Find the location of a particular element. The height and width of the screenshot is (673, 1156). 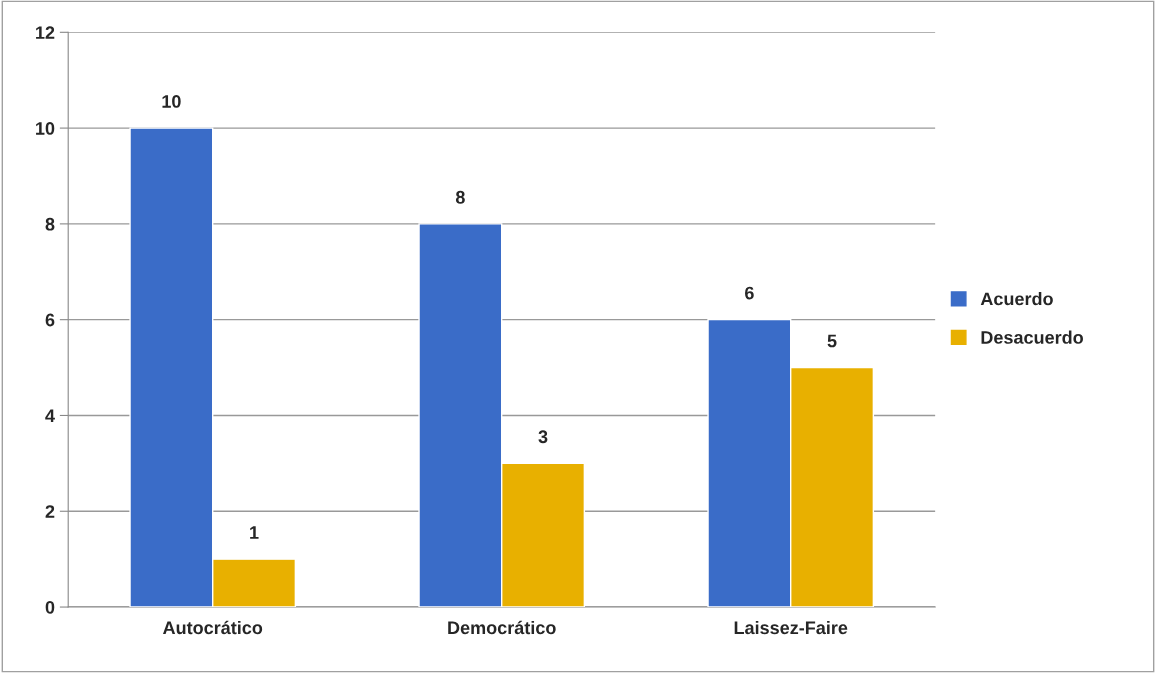

y-tick-label: 12 is located at coordinates (45, 32).